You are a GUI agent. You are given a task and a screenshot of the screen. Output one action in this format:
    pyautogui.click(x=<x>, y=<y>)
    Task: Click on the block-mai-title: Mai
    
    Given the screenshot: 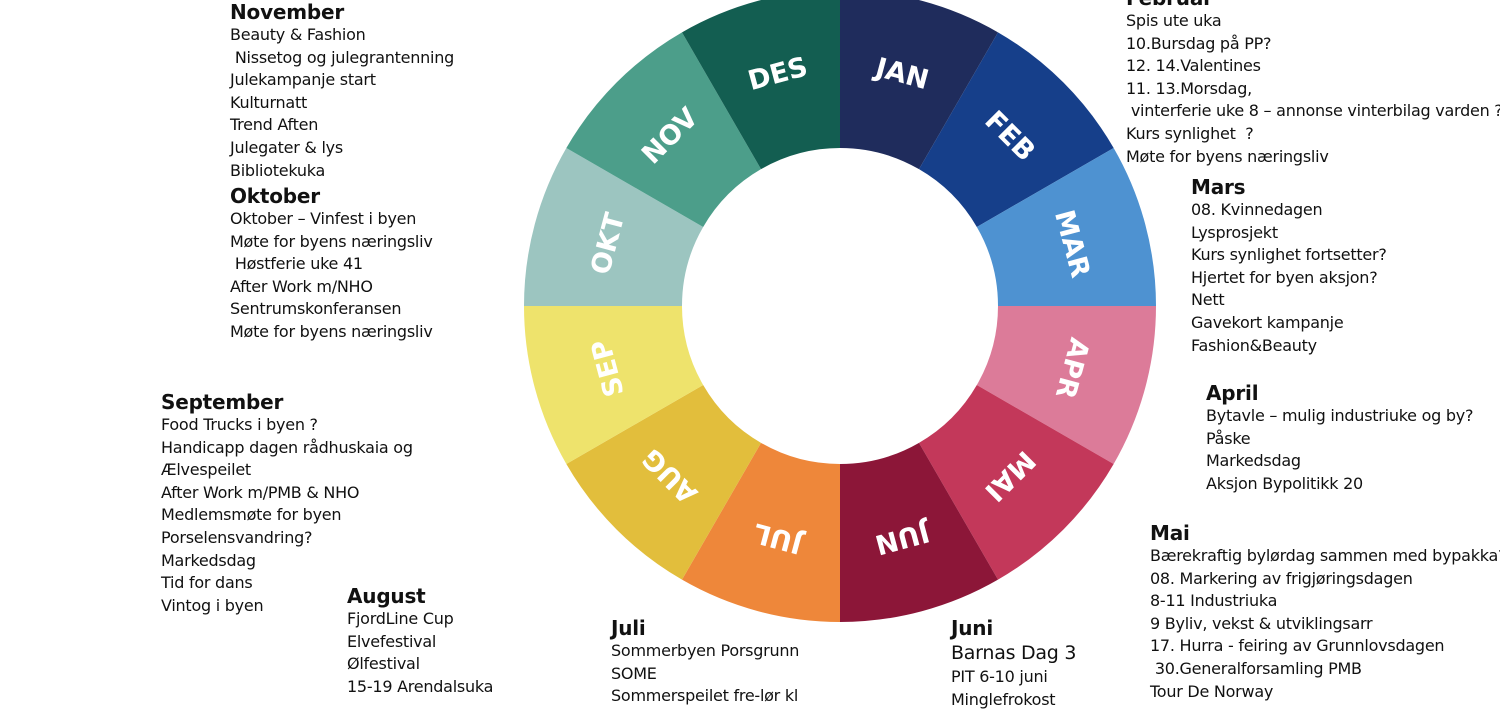 What is the action you would take?
    pyautogui.click(x=1170, y=533)
    